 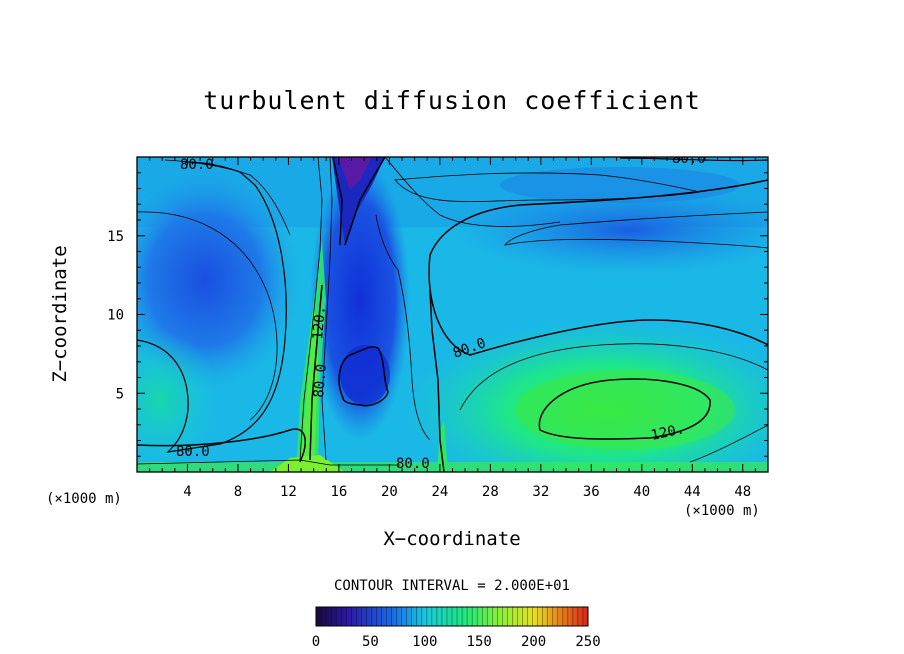 I want to click on colorbar-tick-label: 200, so click(x=533, y=642).